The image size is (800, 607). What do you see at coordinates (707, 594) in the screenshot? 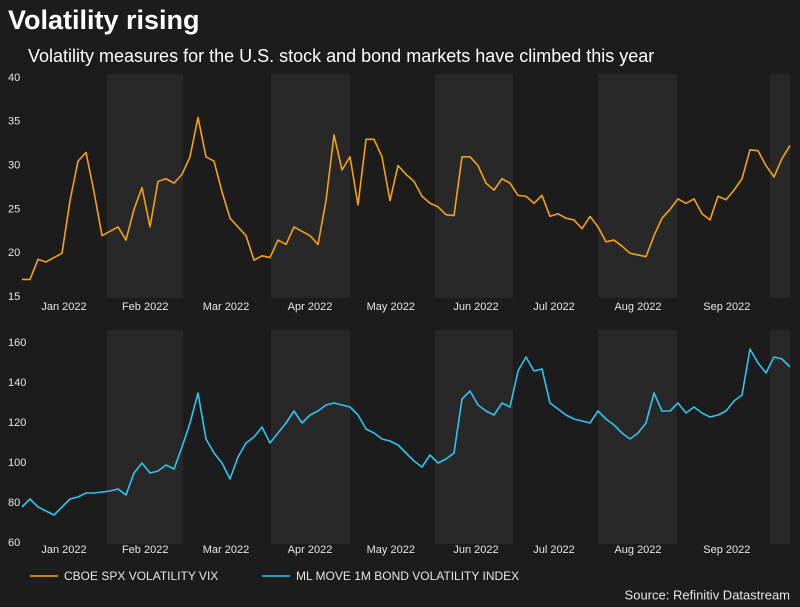
I see `source: Source: Refinitiv Datastream` at bounding box center [707, 594].